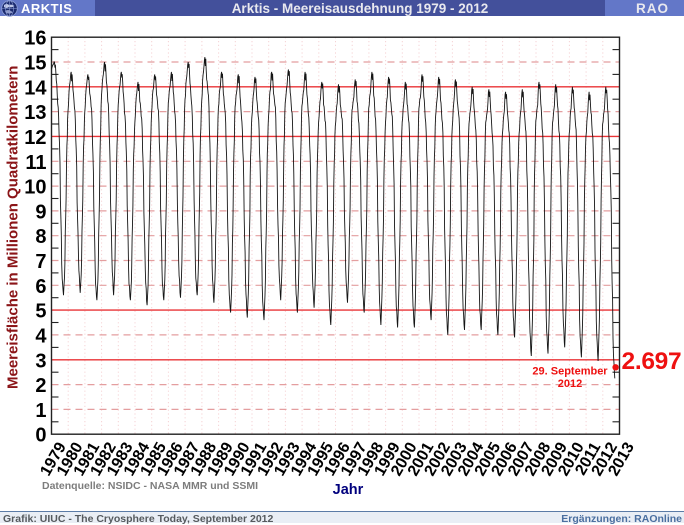 The height and width of the screenshot is (525, 684). I want to click on svg-text:Datenquelle: NSIDC - NASA MMR: Datenquelle: NSIDC - NASA MMR und SSMI, so click(150, 486).